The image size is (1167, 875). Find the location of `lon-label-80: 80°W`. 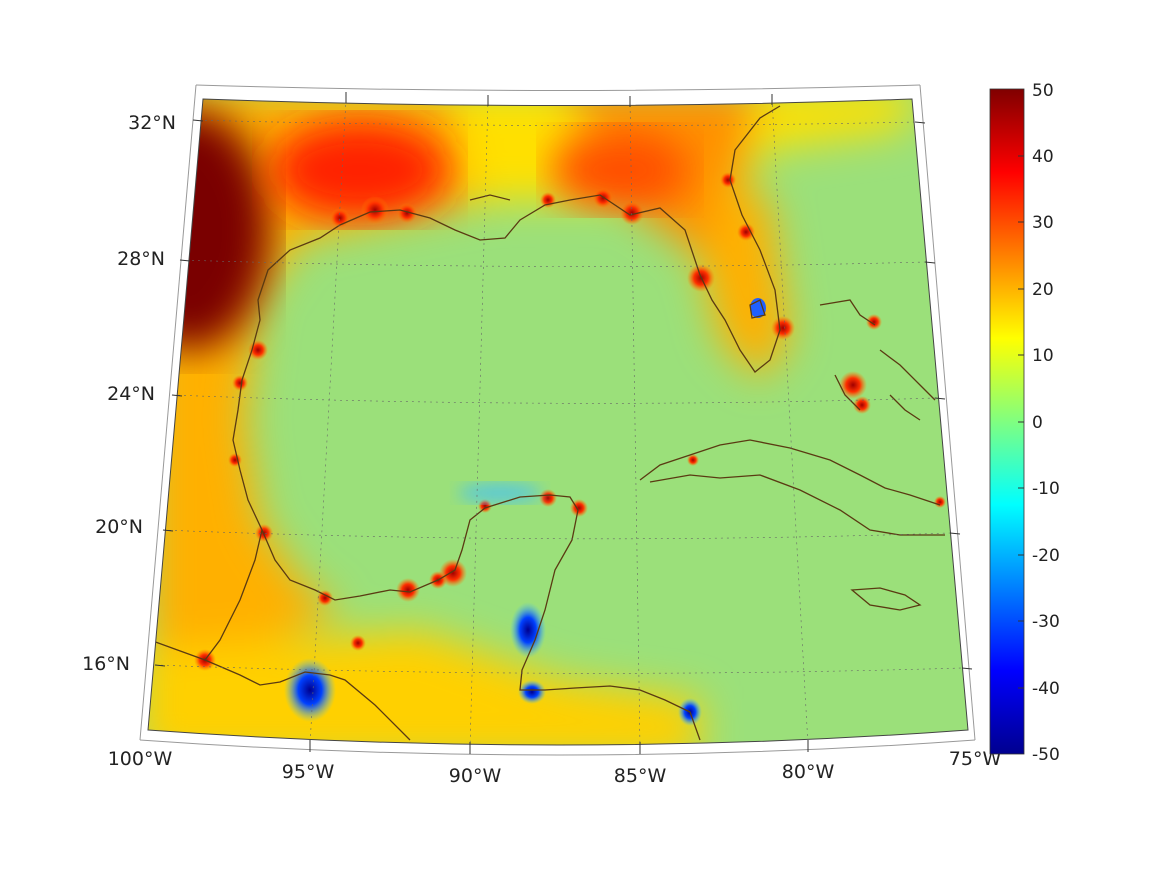

lon-label-80: 80°W is located at coordinates (808, 772).